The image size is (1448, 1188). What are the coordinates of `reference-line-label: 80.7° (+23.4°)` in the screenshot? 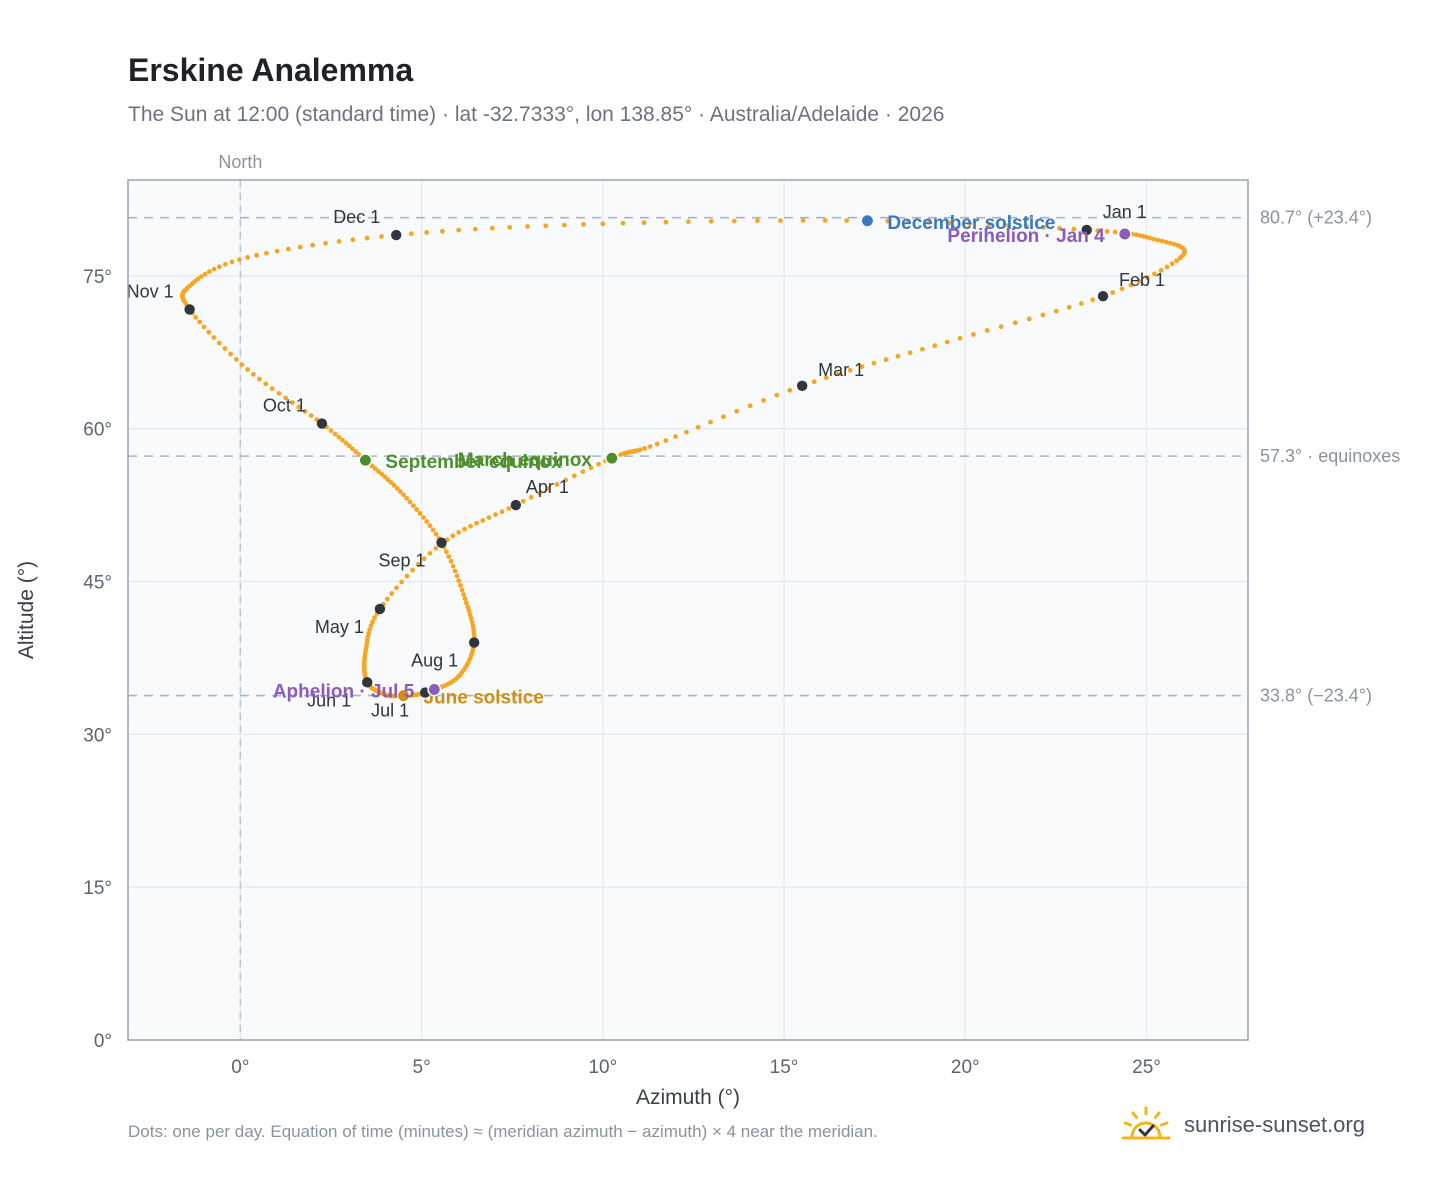 It's located at (1316, 218).